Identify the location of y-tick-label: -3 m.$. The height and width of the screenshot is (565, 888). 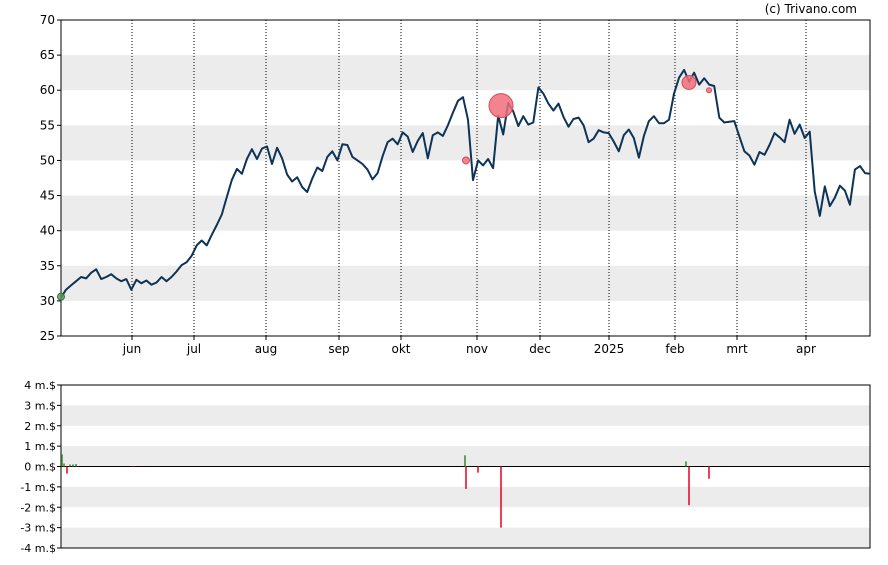
(38, 528).